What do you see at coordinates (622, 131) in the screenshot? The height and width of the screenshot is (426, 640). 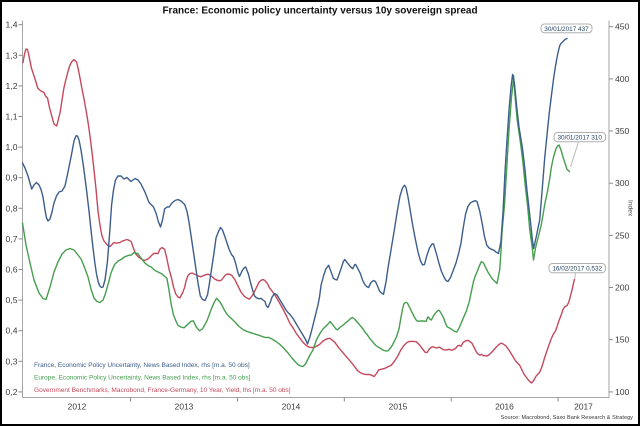 I see `svg-text: 350` at bounding box center [622, 131].